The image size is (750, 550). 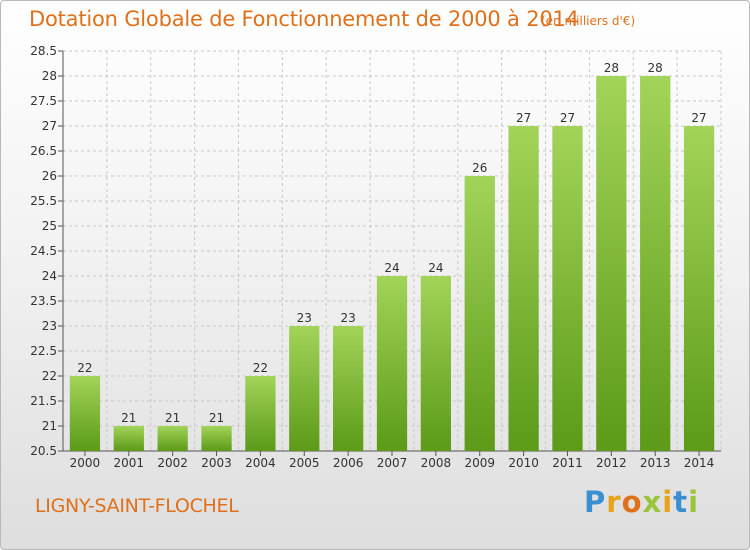 What do you see at coordinates (43, 301) in the screenshot?
I see `y-tick-label: 23.5` at bounding box center [43, 301].